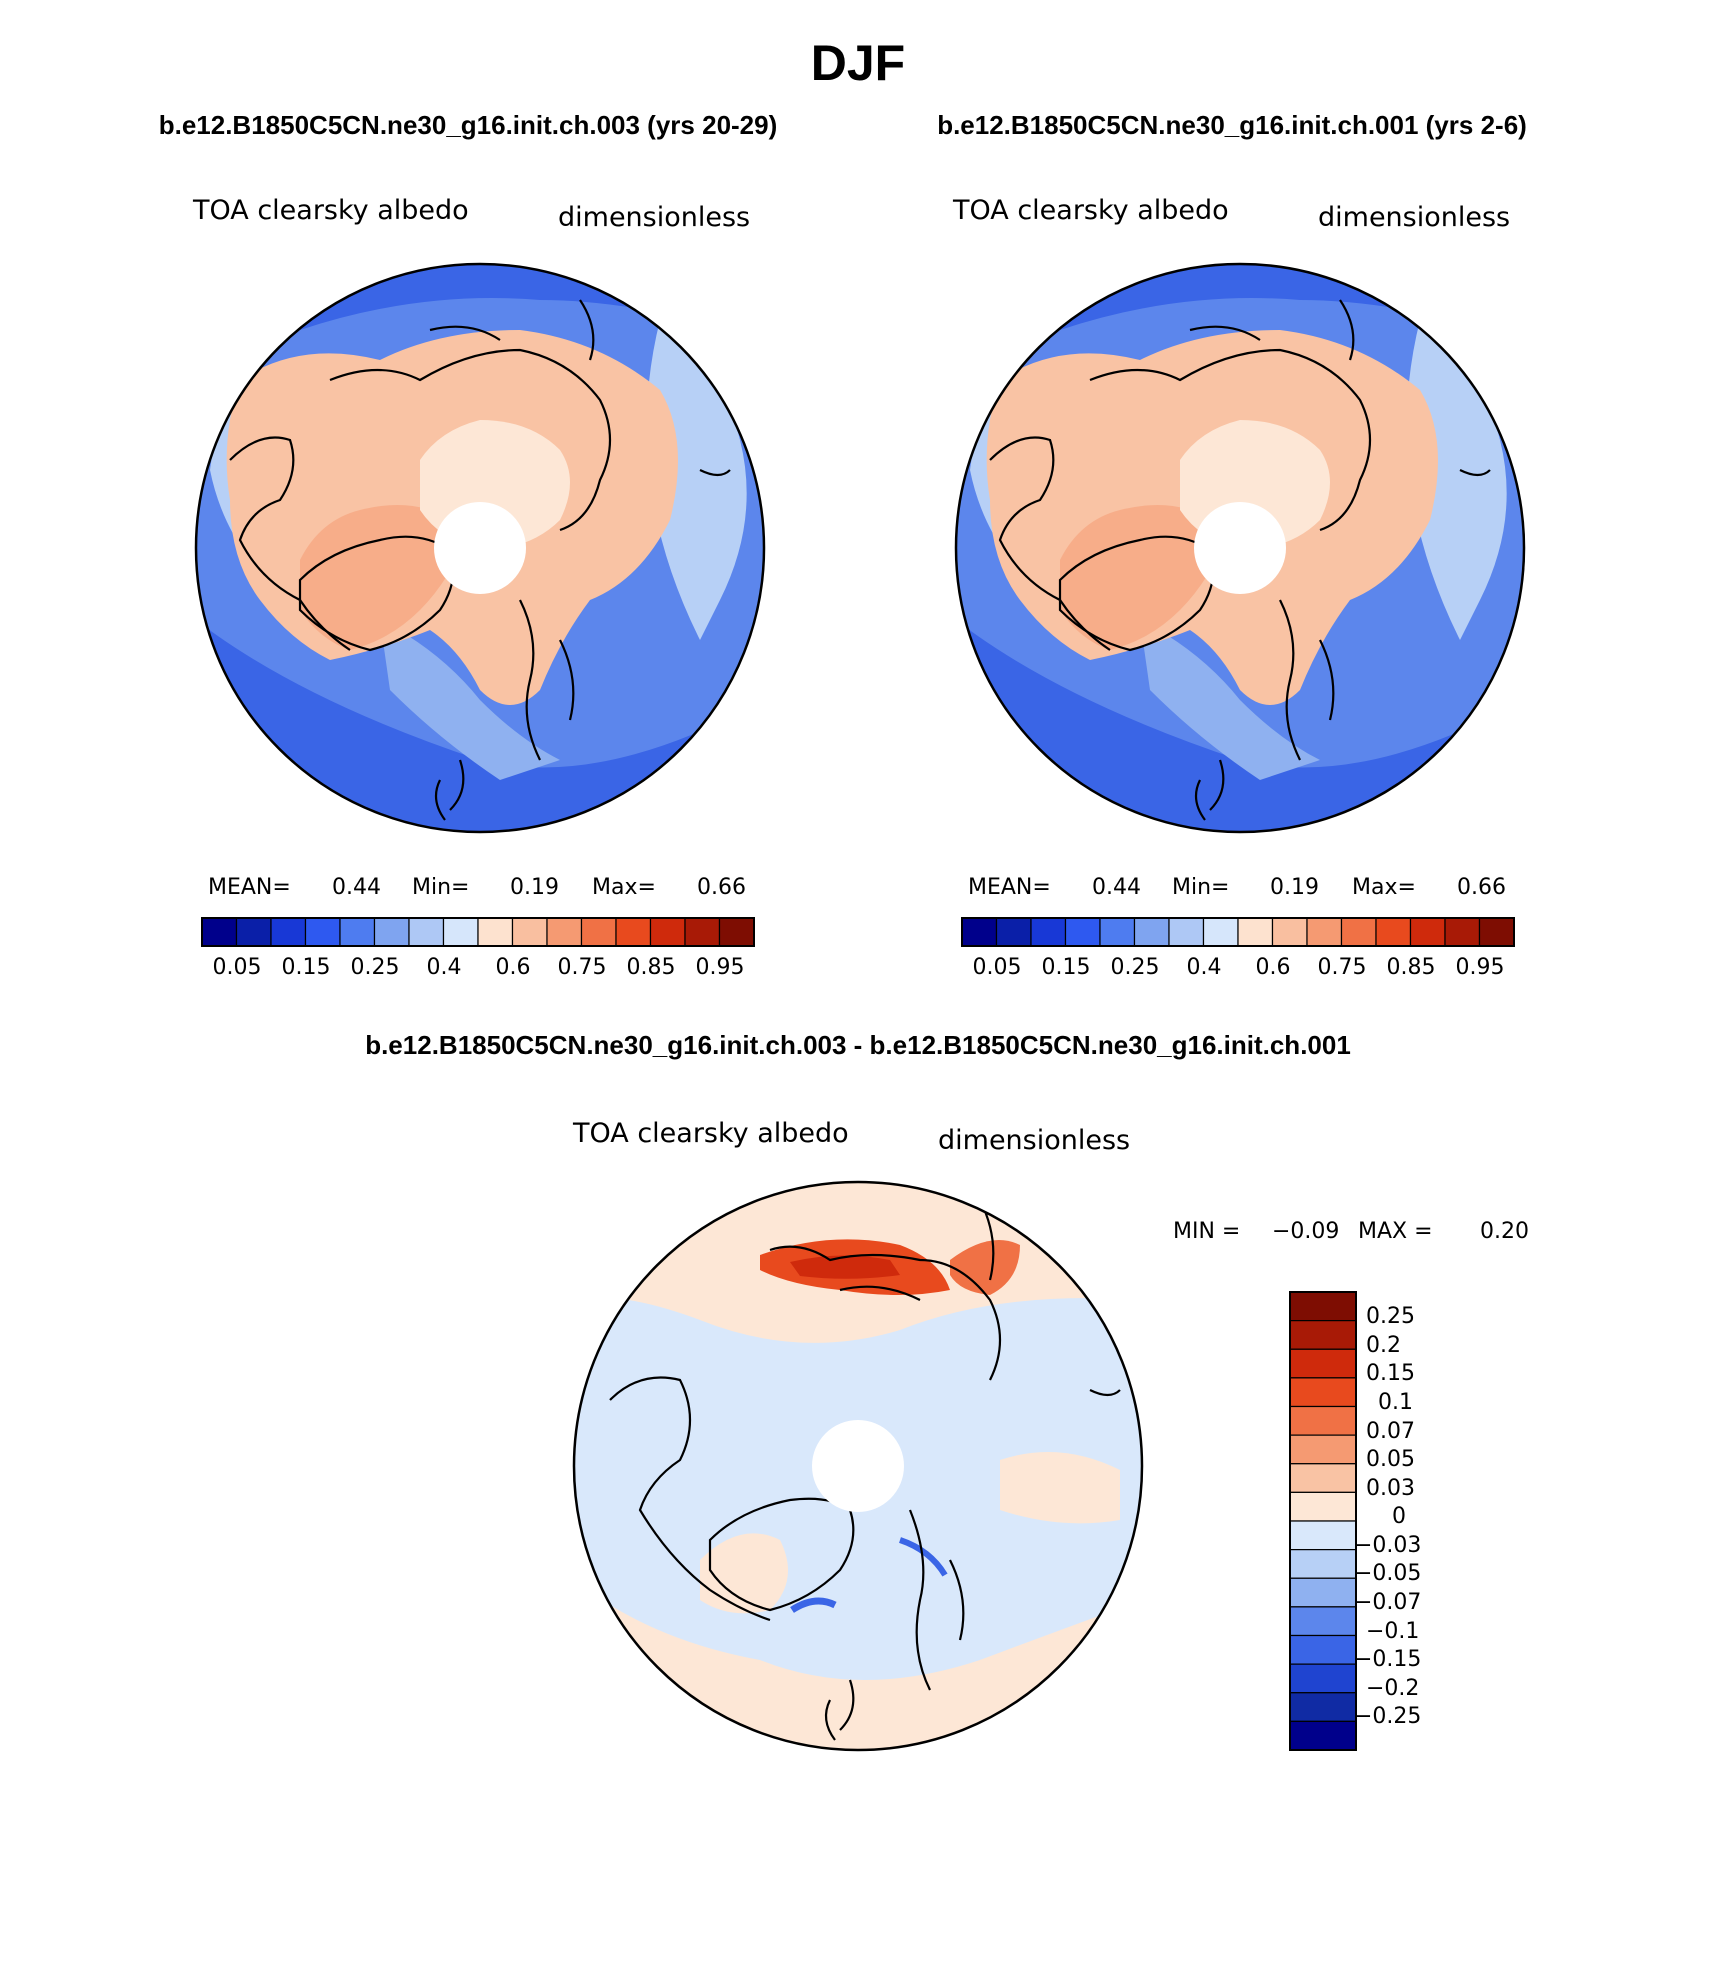 The height and width of the screenshot is (1961, 1710). I want to click on plot3-colorbar, so click(1323, 1521).